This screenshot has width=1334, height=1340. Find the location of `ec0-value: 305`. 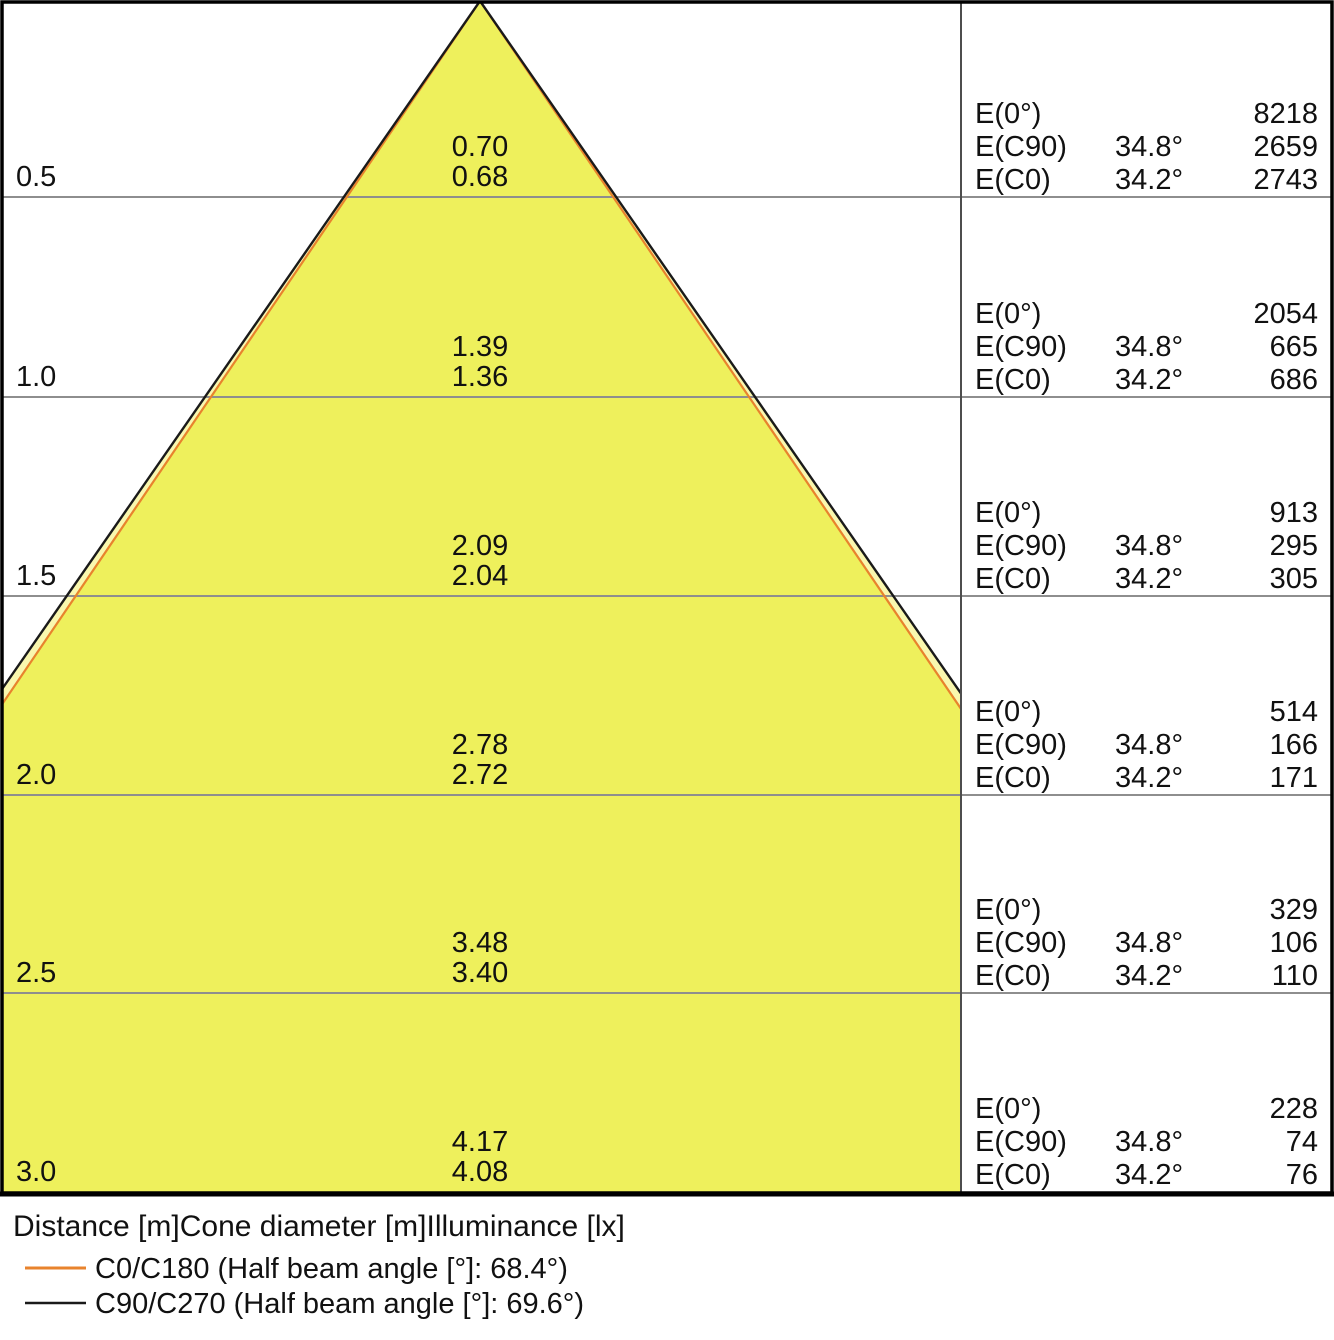

ec0-value: 305 is located at coordinates (1294, 579).